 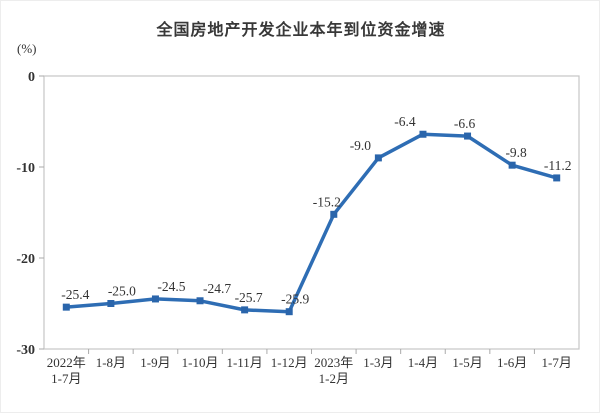 What do you see at coordinates (217, 288) in the screenshot?
I see `data-point-label: -24.7` at bounding box center [217, 288].